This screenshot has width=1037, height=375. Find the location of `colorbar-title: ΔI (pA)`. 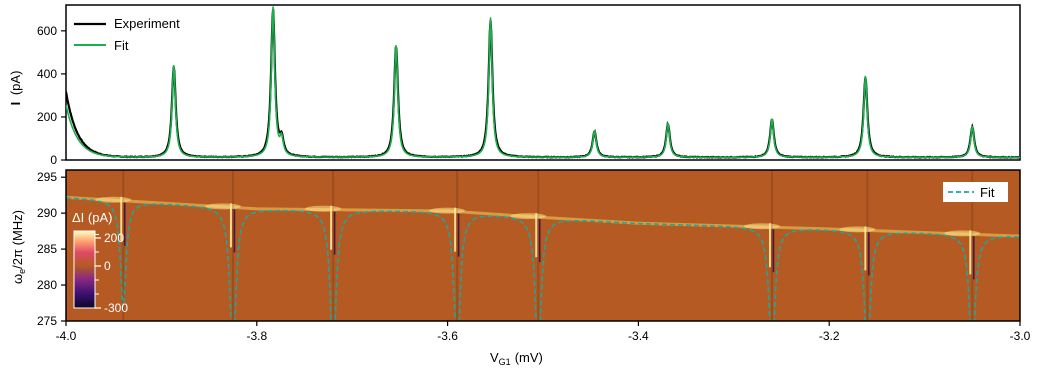

colorbar-title: ΔI (pA) is located at coordinates (92, 217).